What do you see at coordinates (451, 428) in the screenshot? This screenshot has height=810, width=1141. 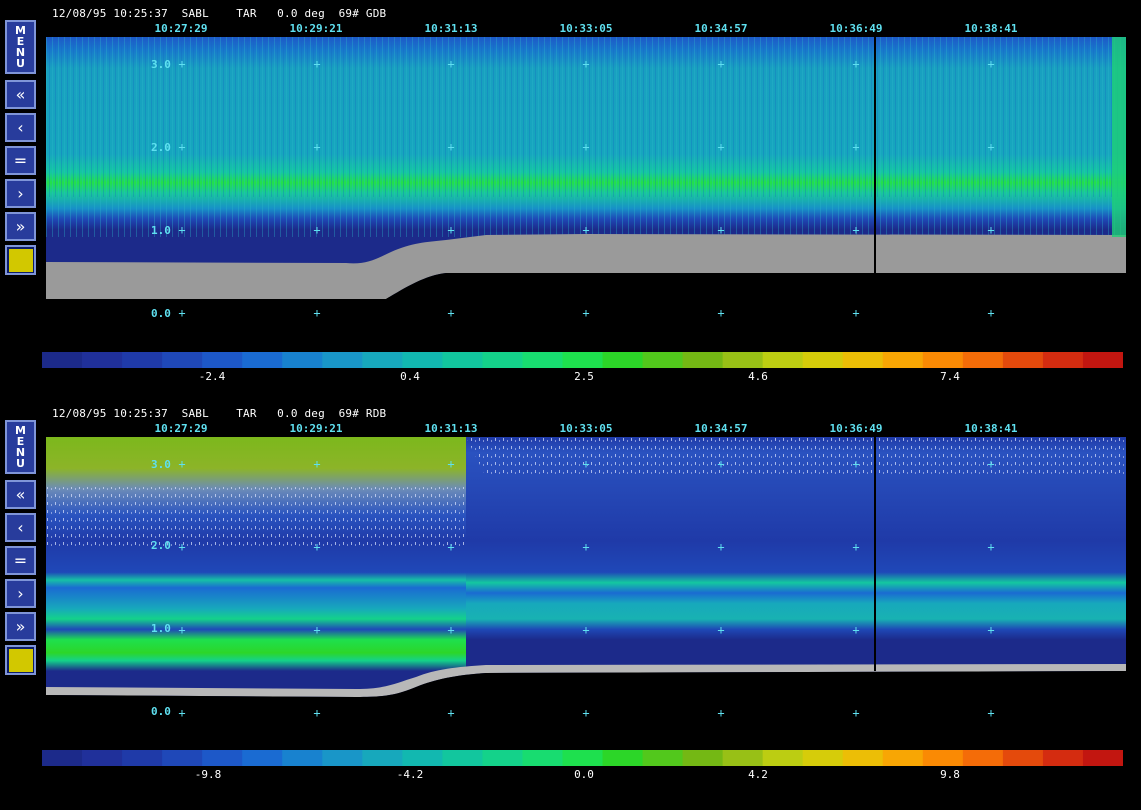 I see `time-label: 10:31:13` at bounding box center [451, 428].